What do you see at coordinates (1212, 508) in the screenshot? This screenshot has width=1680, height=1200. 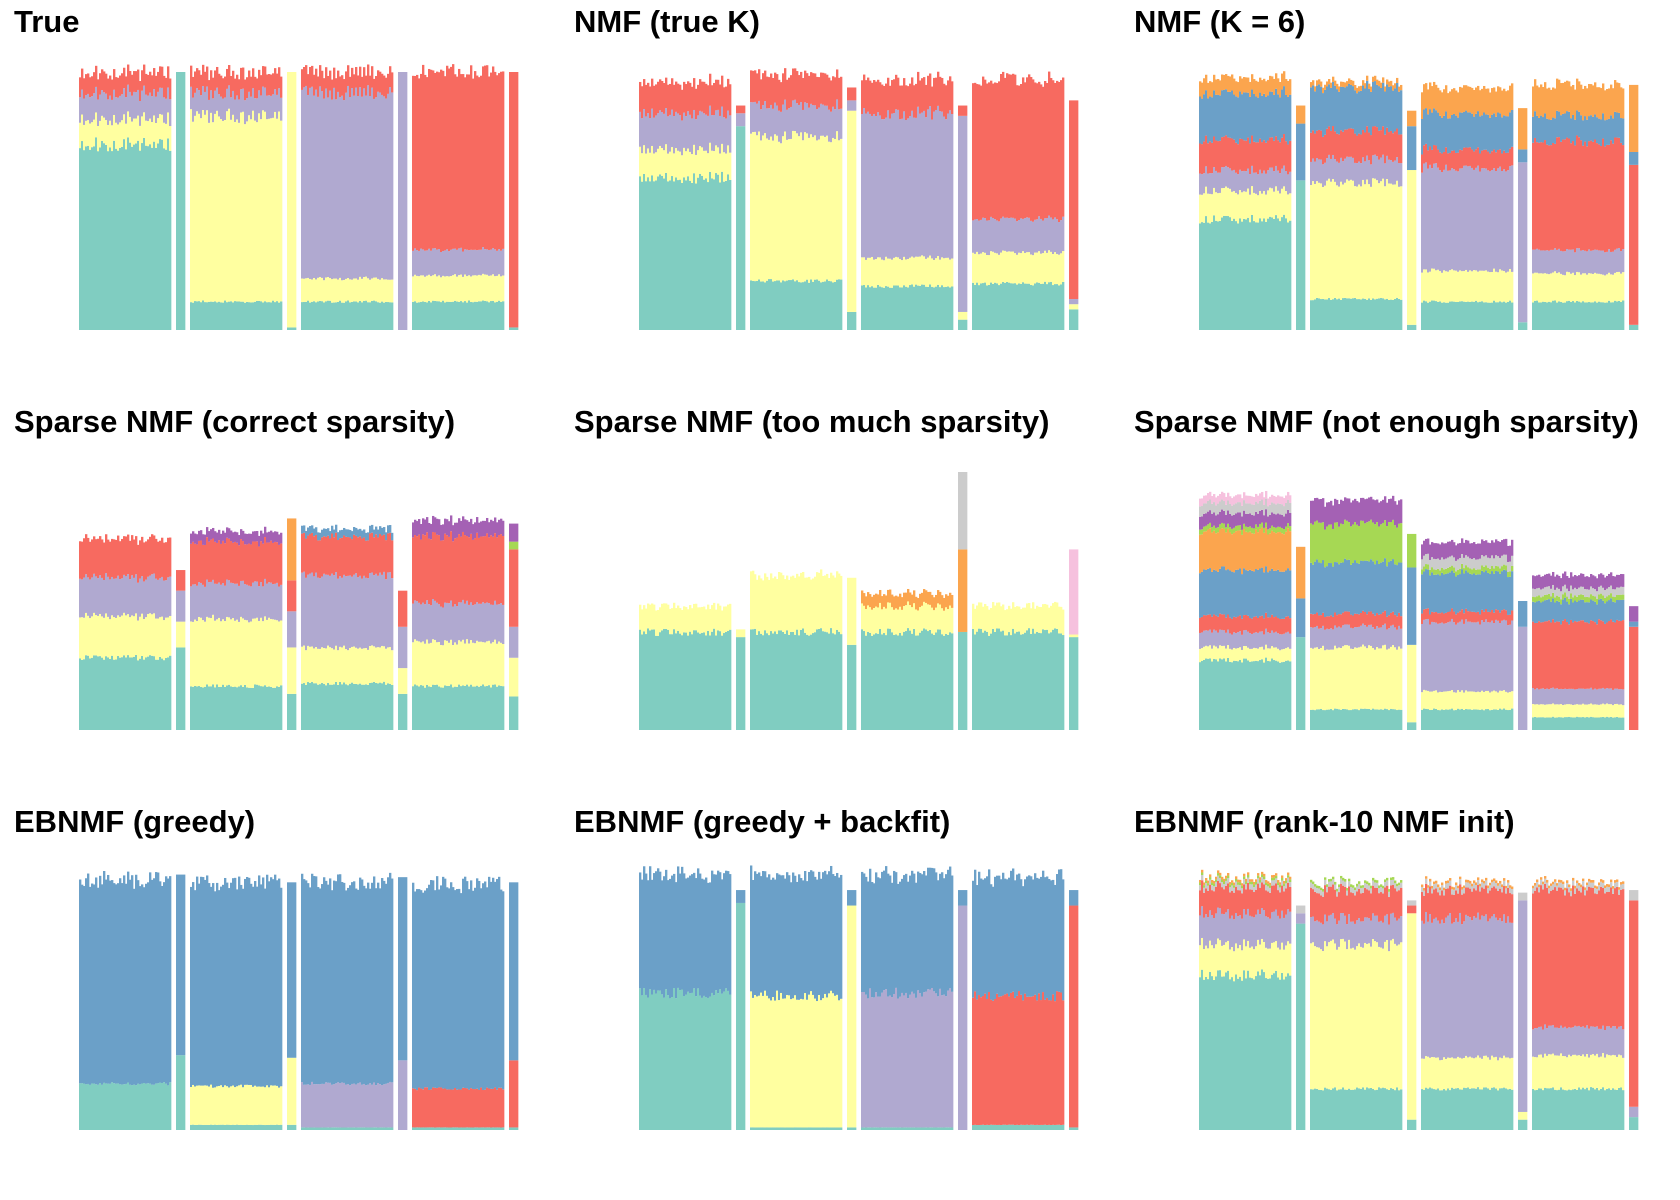 I see `stack-segment-gray` at bounding box center [1212, 508].